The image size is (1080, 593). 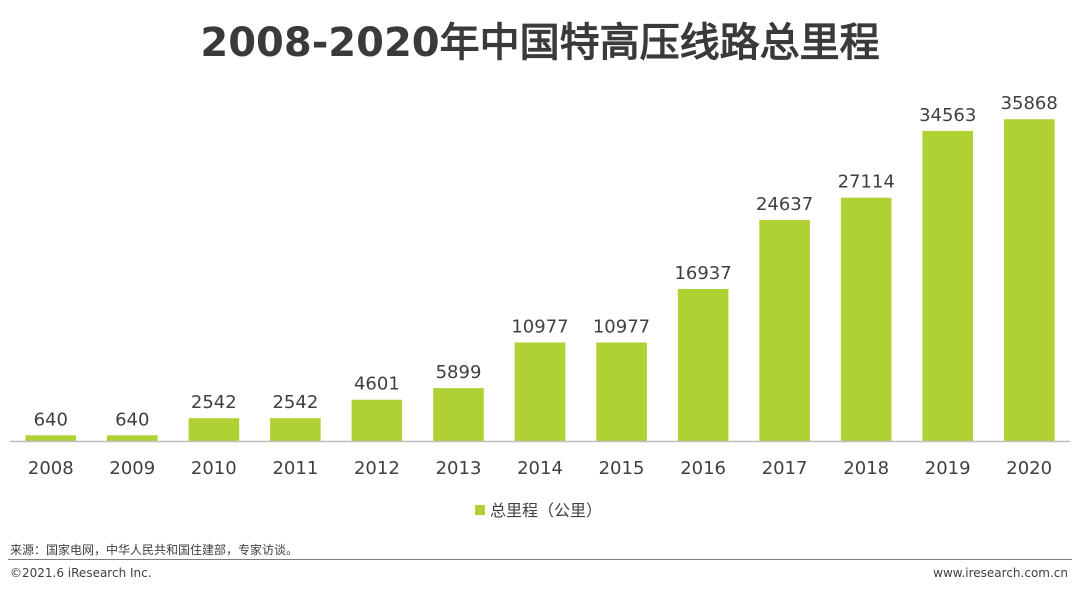 I want to click on x-tick-2008: 2008, so click(x=51, y=468).